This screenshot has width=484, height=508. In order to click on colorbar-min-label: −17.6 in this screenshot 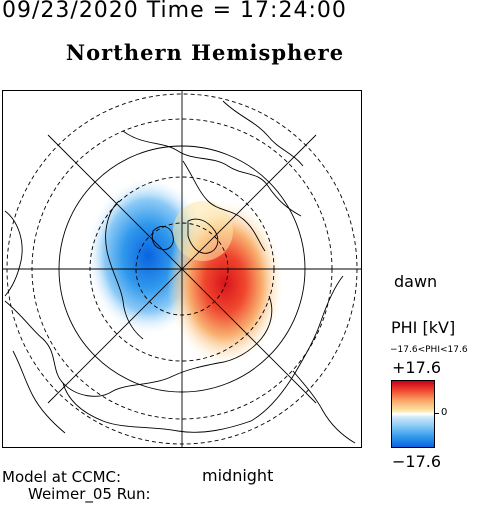, I will do `click(417, 461)`.